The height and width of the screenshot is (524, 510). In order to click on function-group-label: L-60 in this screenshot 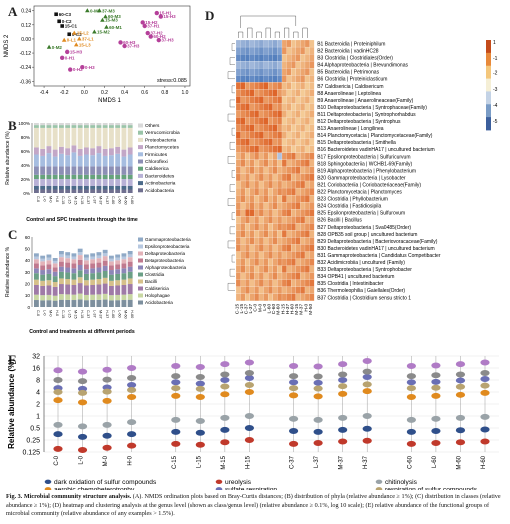, I will do `click(435, 461)`.